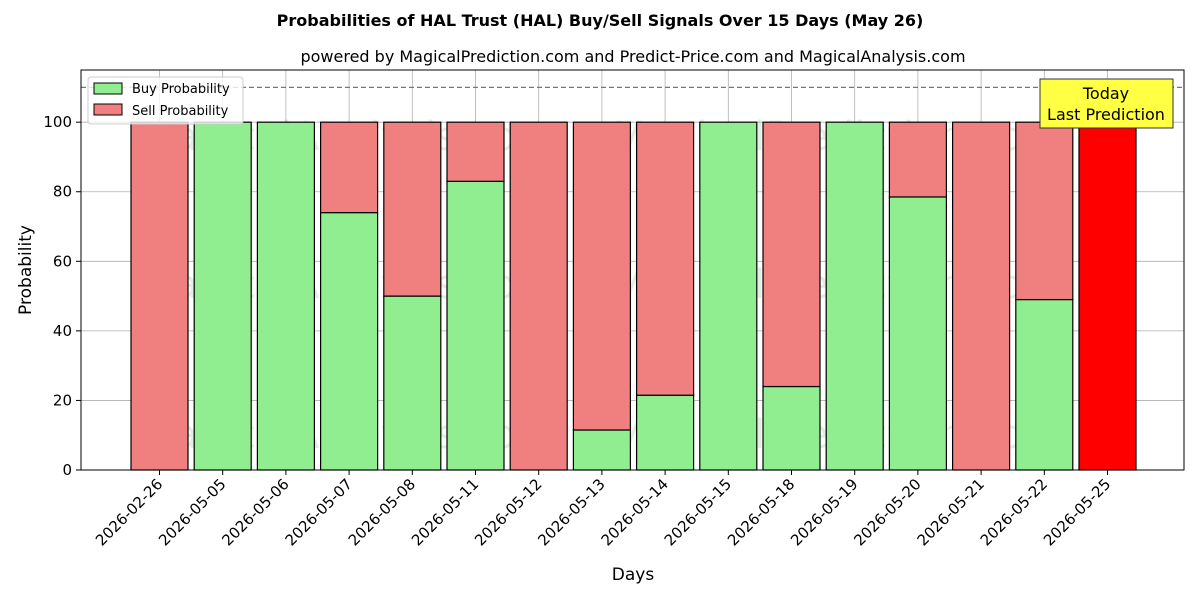  I want to click on legend-swatch-buy, so click(108, 88).